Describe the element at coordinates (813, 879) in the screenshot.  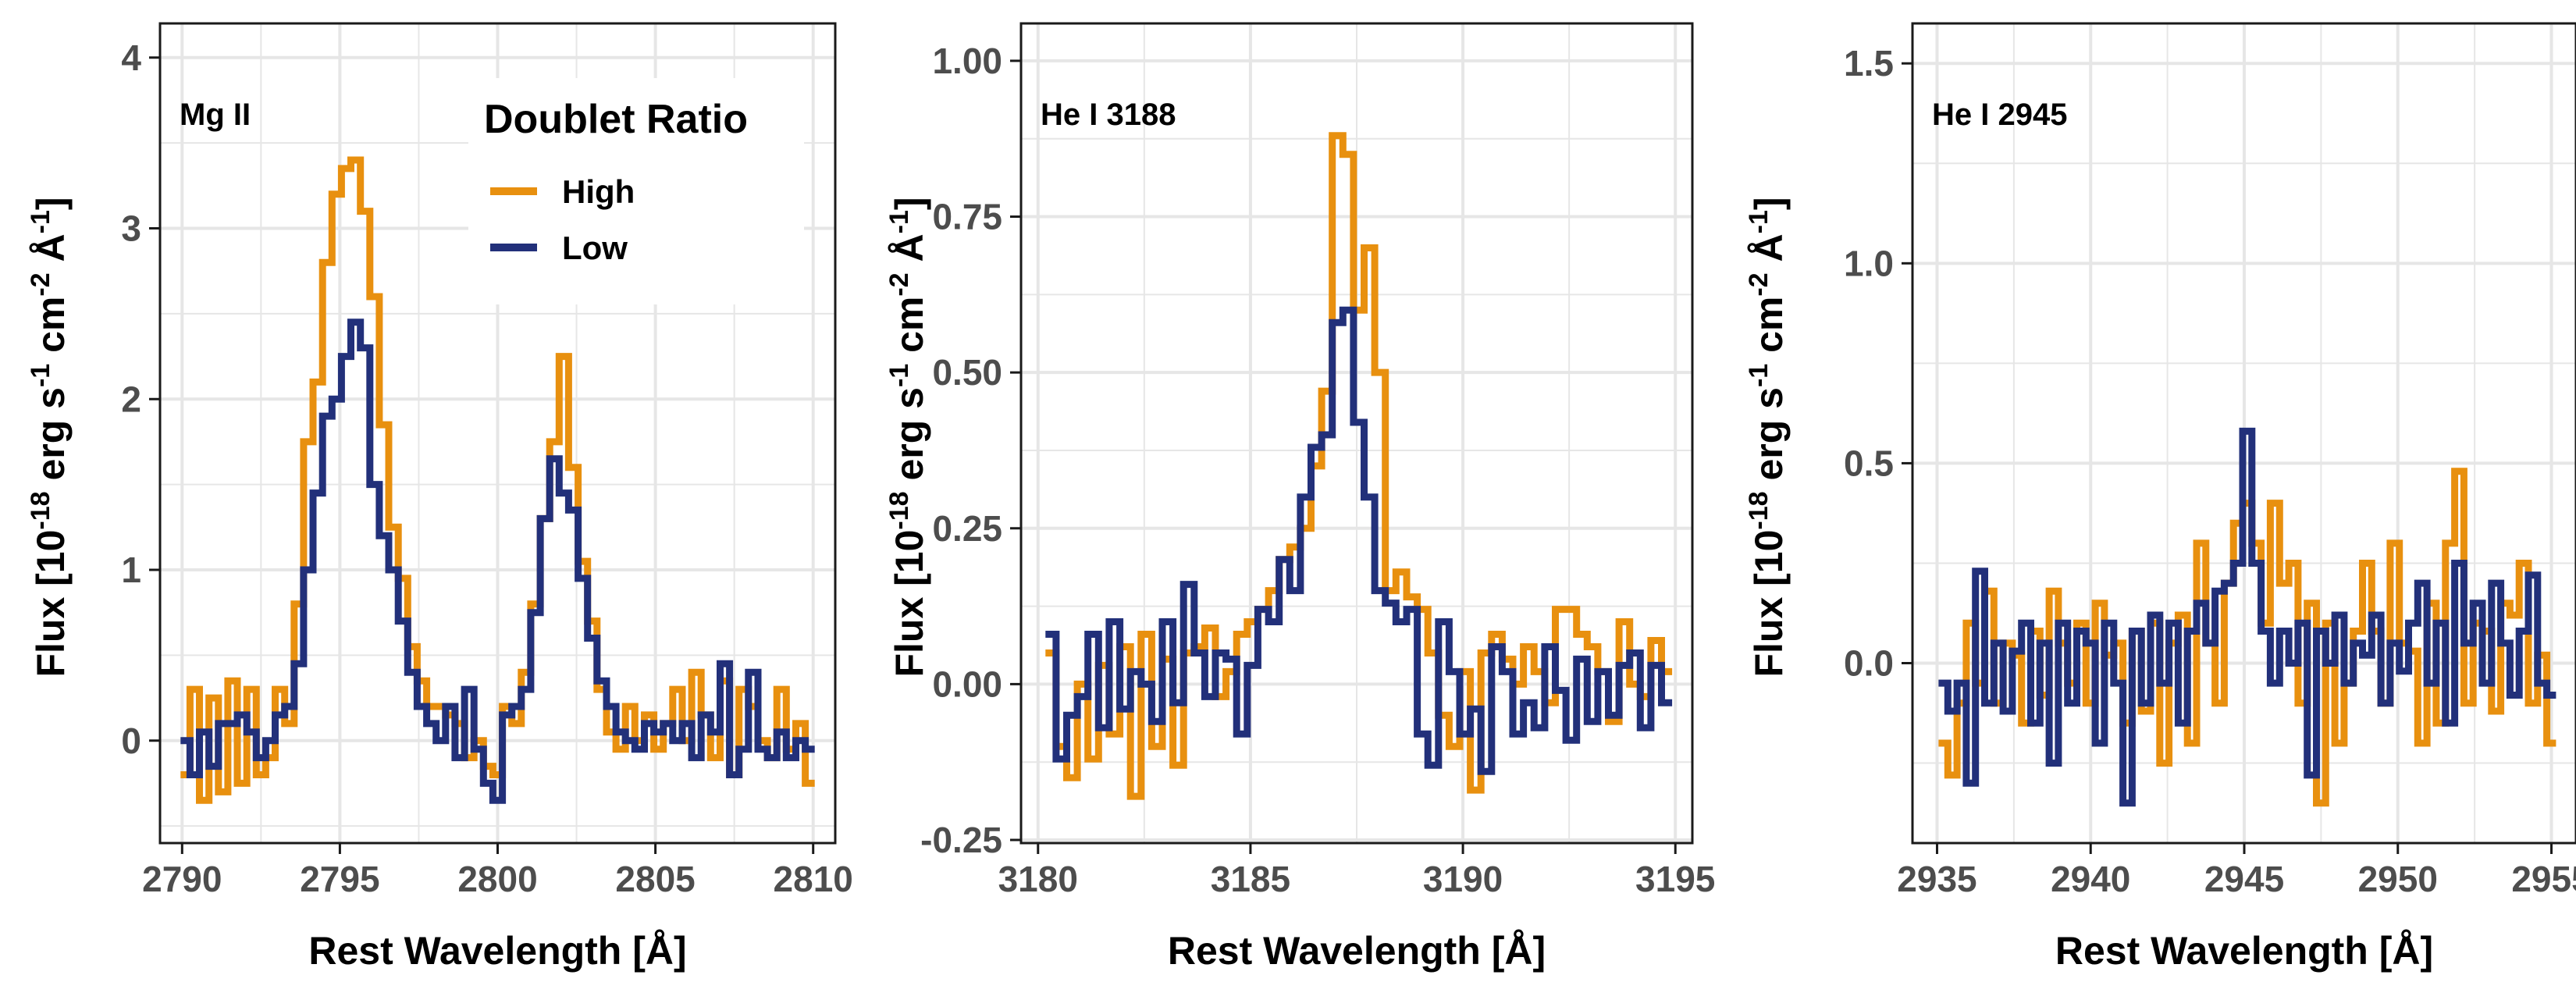
I see `x-tick-label: 2810` at that location.